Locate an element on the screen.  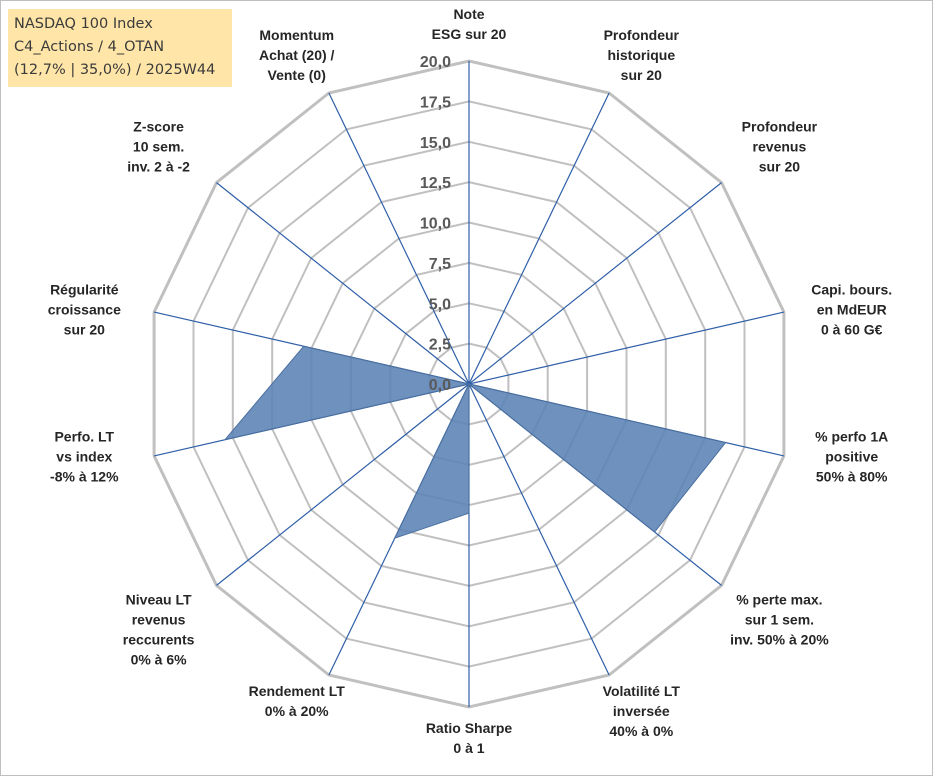
axis-label-13-line-1: Achat (20) / is located at coordinates (297, 55).